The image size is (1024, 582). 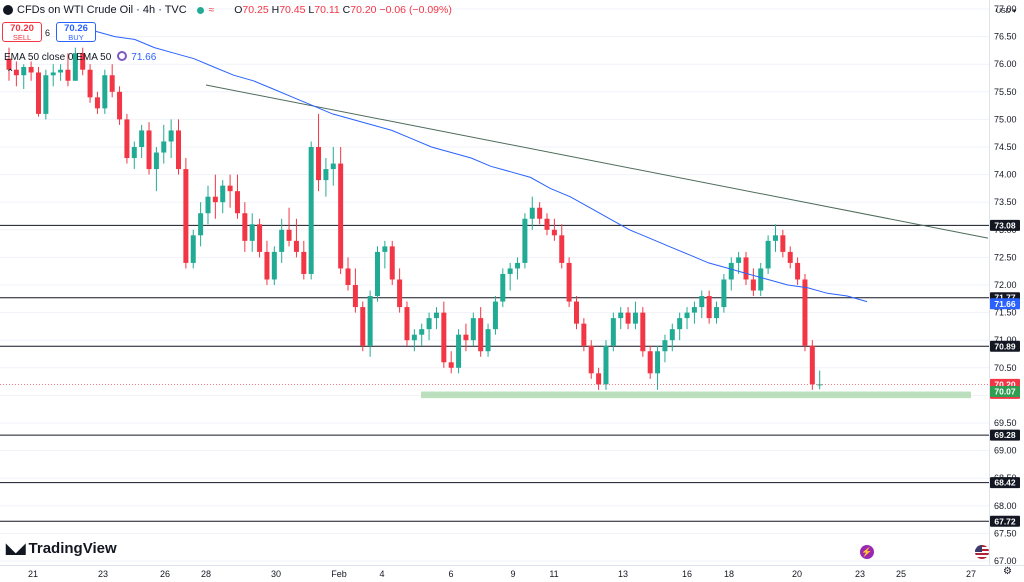 I want to click on level-price-label: 69.28, so click(x=1005, y=435).